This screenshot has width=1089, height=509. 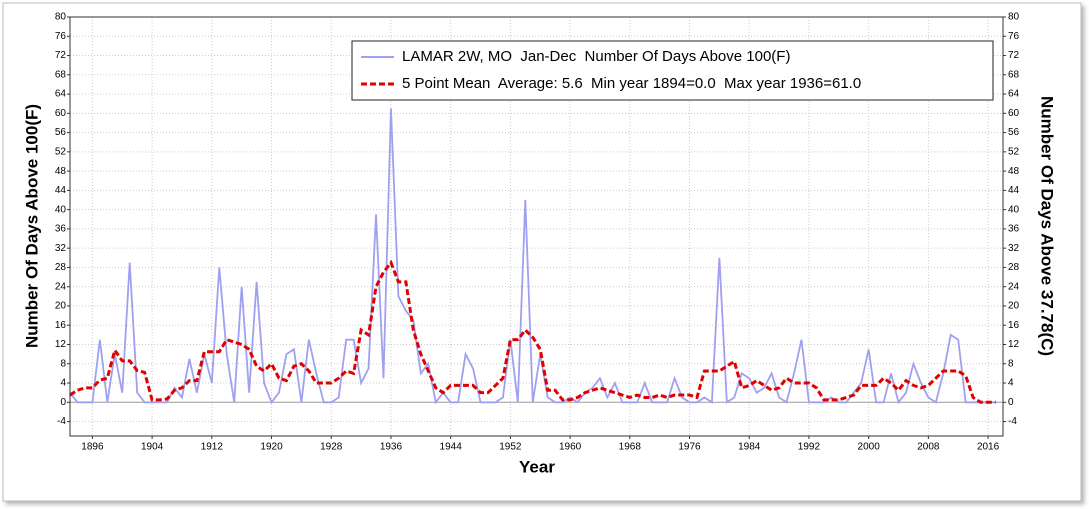 I want to click on y-tick-label: 0, so click(x=63, y=402).